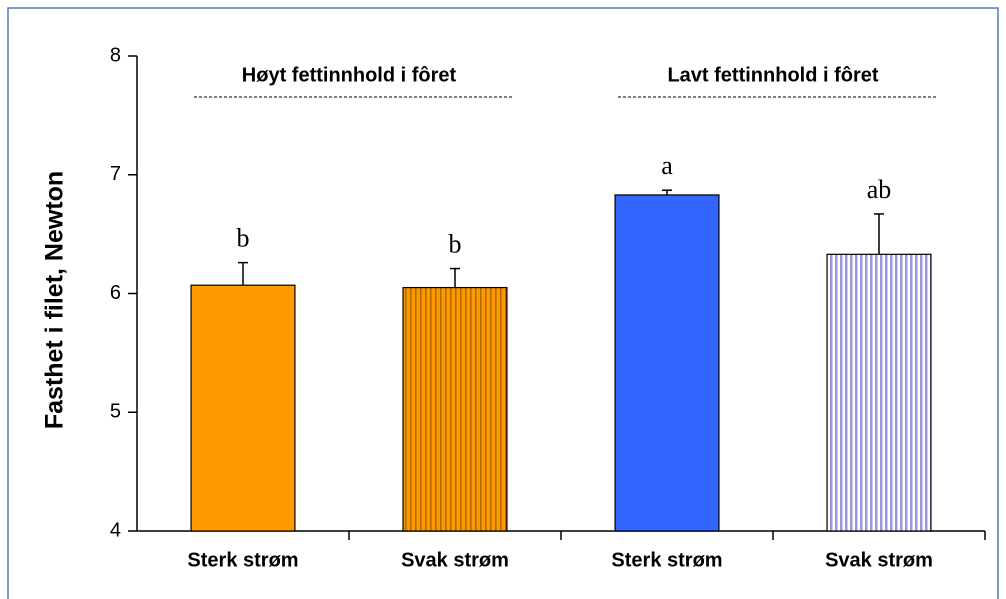 This screenshot has height=599, width=1006. What do you see at coordinates (55, 300) in the screenshot?
I see `y-axis-label: Fasthet i filet, Newton` at bounding box center [55, 300].